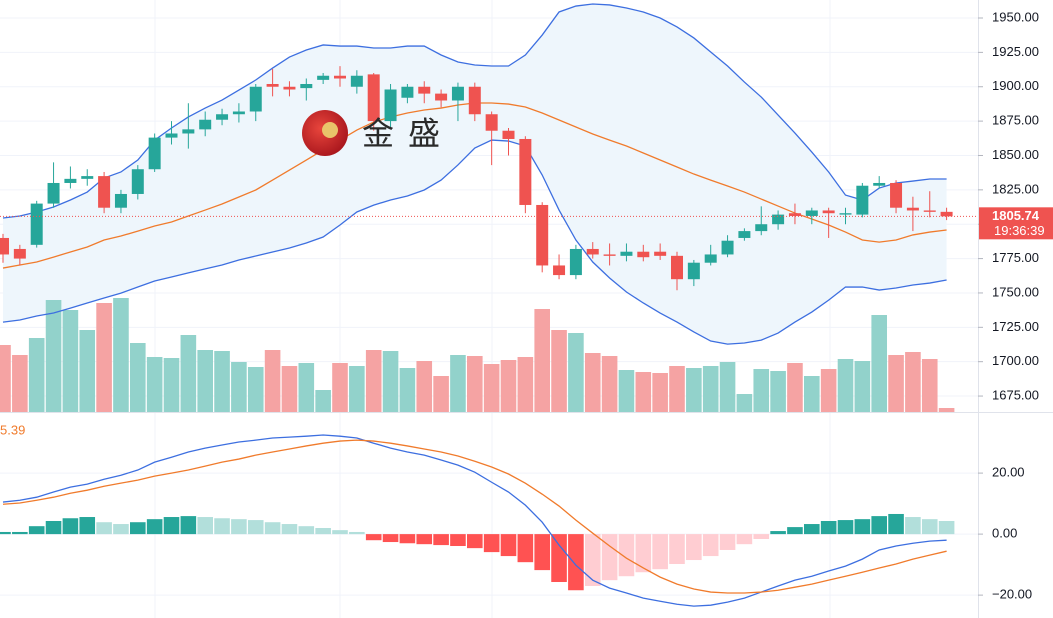  Describe the element at coordinates (12, 429) in the screenshot. I see `macd-value: 5.39` at that location.